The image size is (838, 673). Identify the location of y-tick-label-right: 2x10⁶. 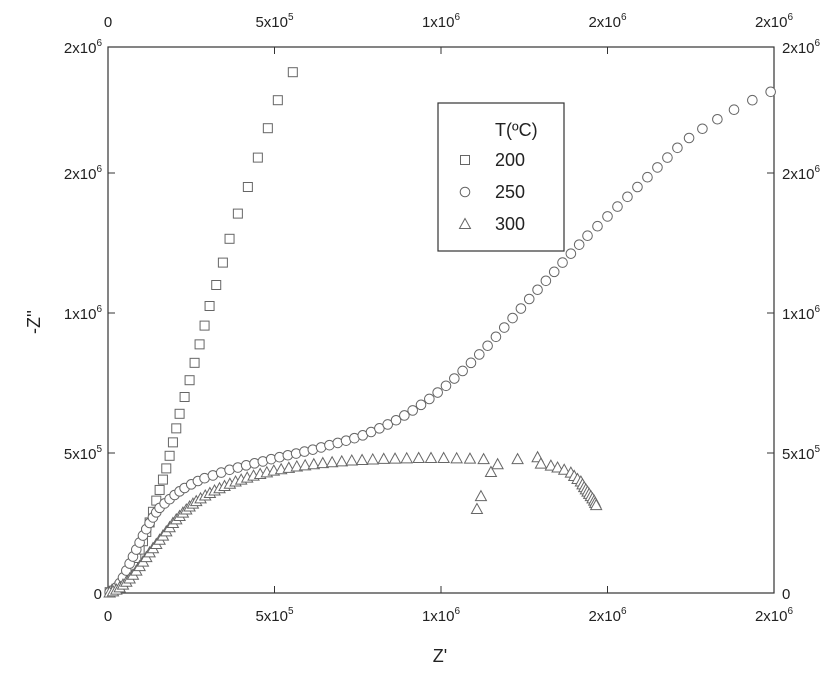
(801, 173).